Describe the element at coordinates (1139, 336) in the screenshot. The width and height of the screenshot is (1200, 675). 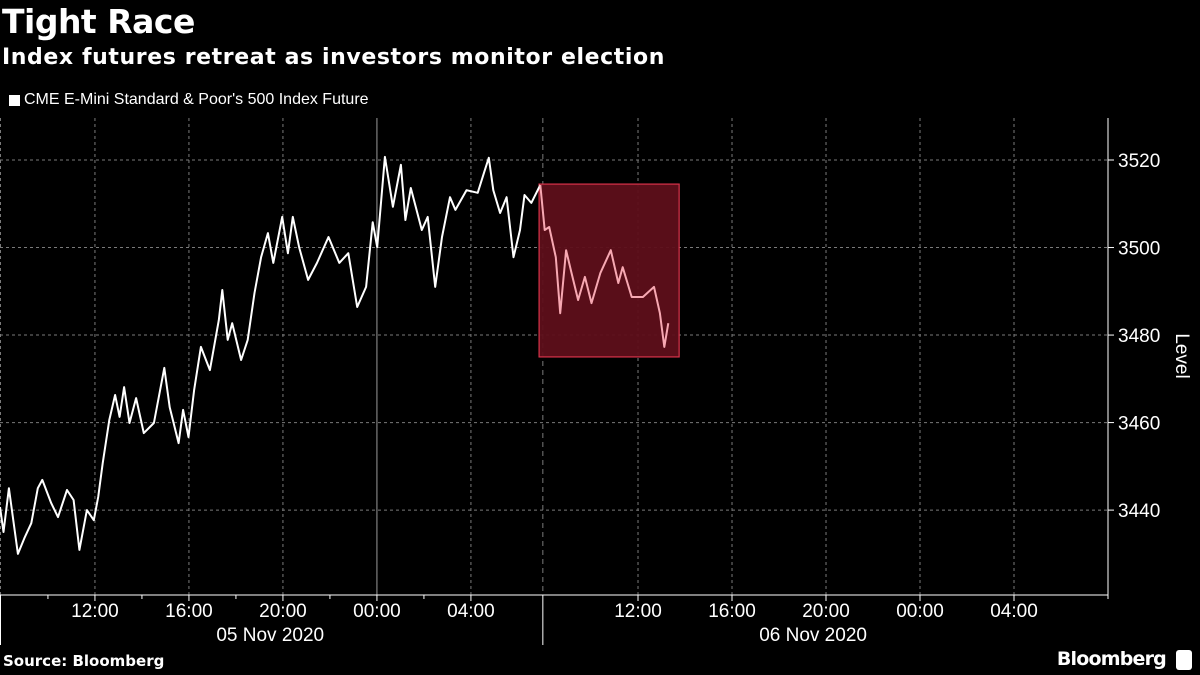
I see `y-tick-label: 3480` at that location.